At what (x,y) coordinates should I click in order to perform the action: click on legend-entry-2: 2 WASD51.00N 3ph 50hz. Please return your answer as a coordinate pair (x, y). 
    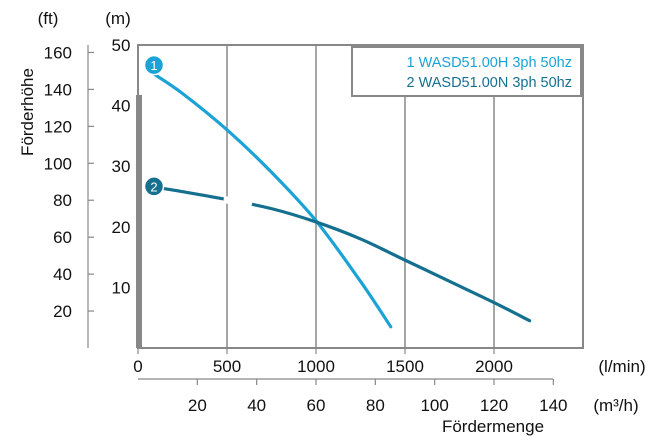
    Looking at the image, I should click on (489, 83).